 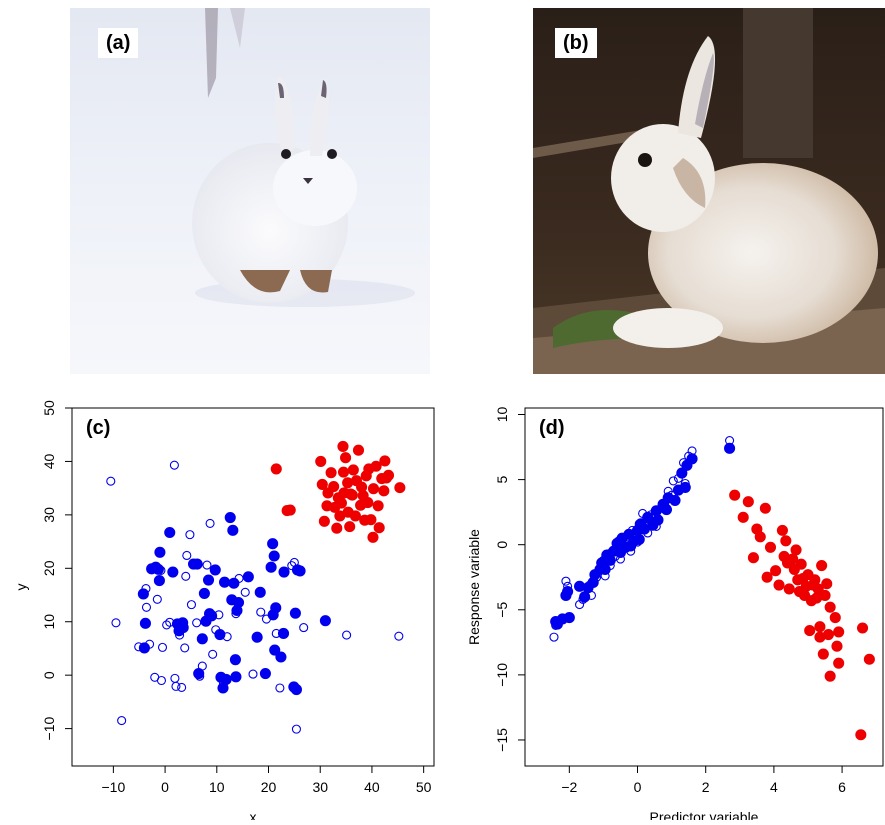 I want to click on x-tick-label: 0, so click(x=638, y=787).